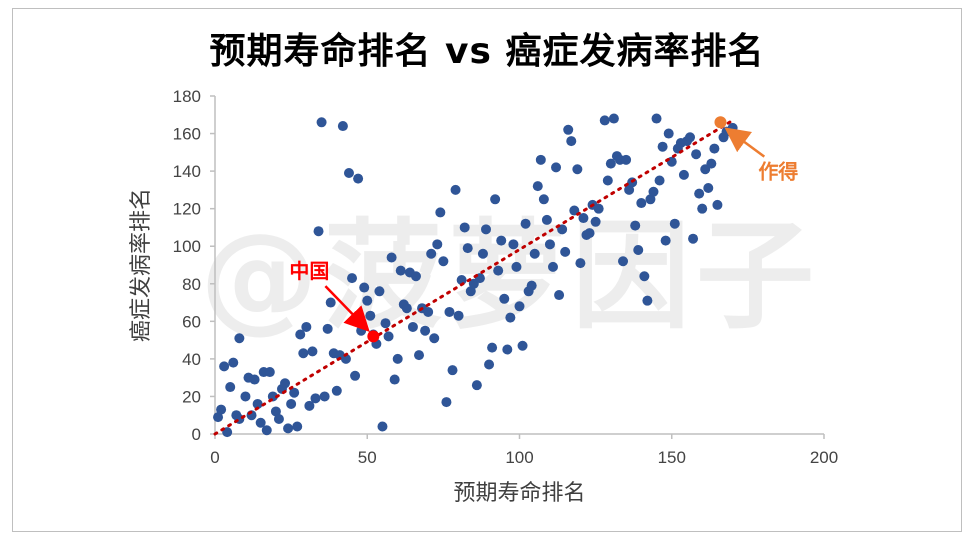 The image size is (974, 543). Describe the element at coordinates (720, 122) in the screenshot. I see `zuode-point` at that location.